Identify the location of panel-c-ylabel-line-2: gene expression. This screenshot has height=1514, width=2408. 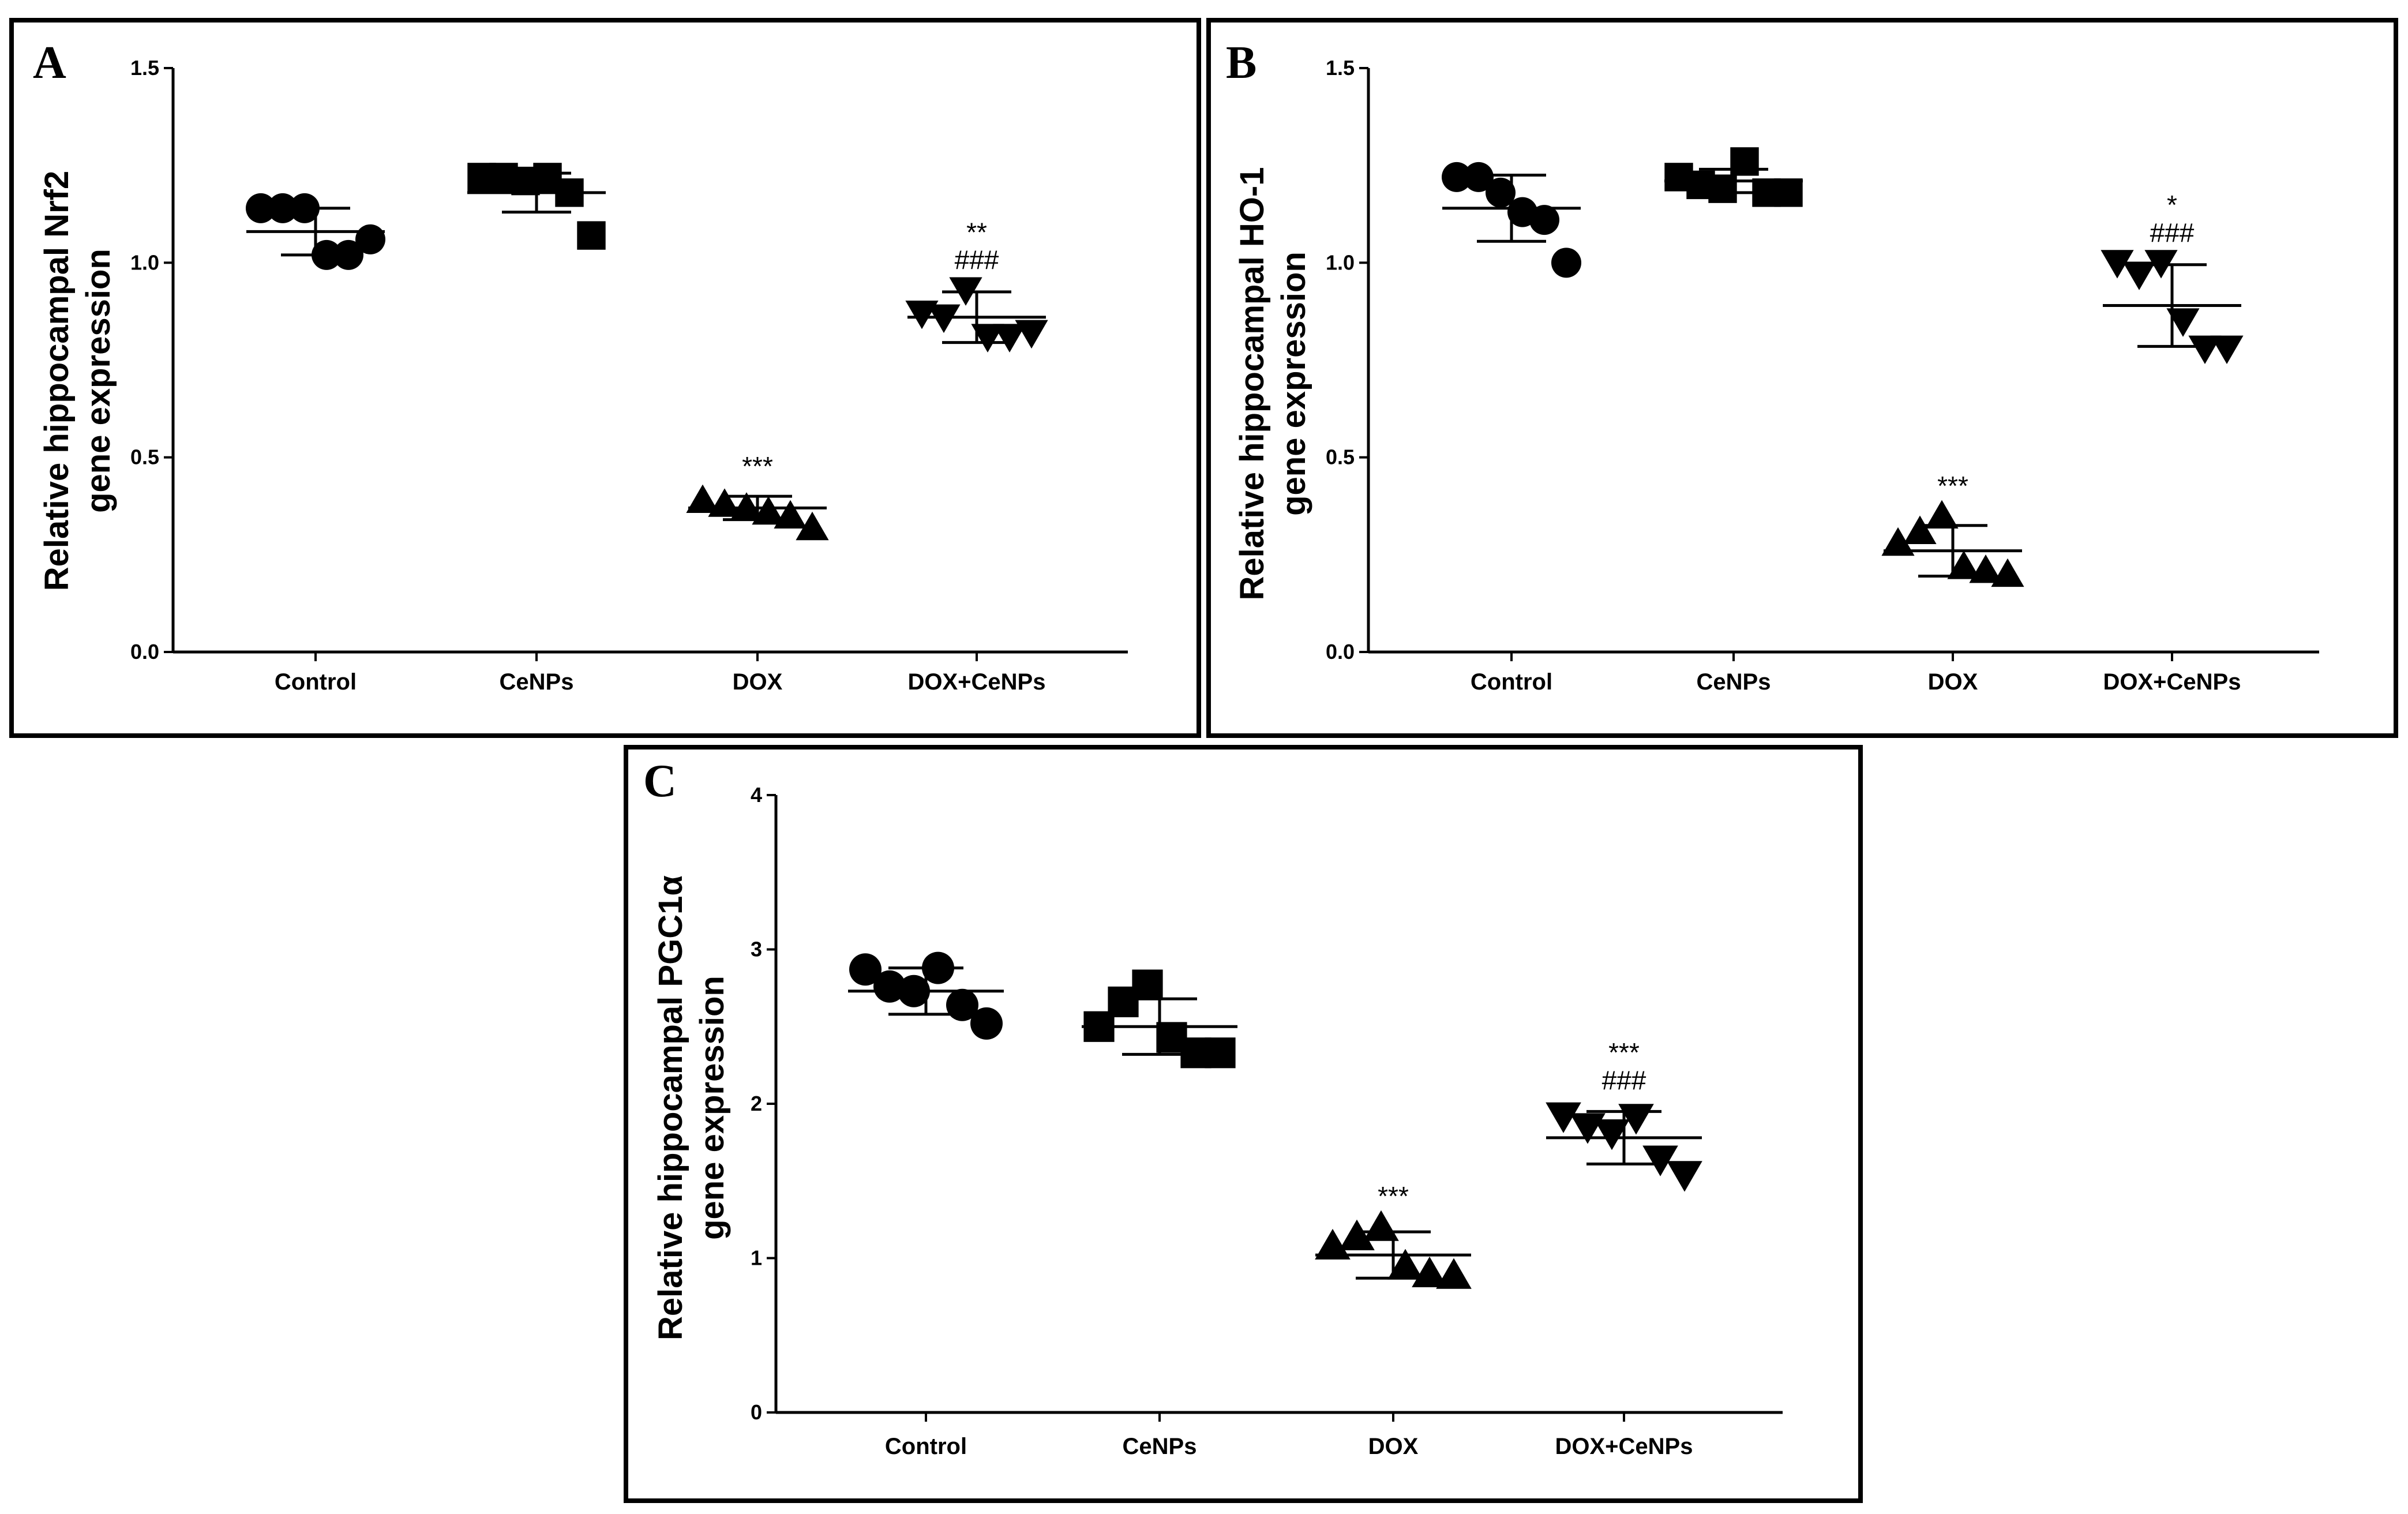
(712, 1108).